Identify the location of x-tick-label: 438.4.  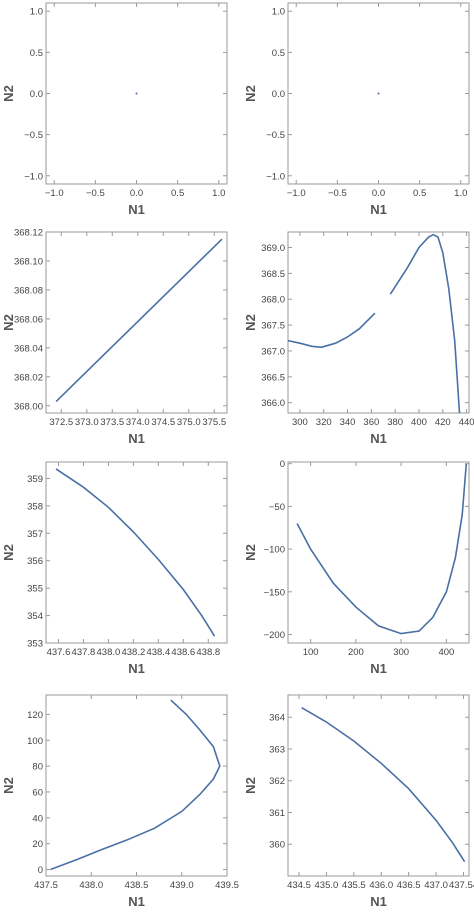
(158, 652).